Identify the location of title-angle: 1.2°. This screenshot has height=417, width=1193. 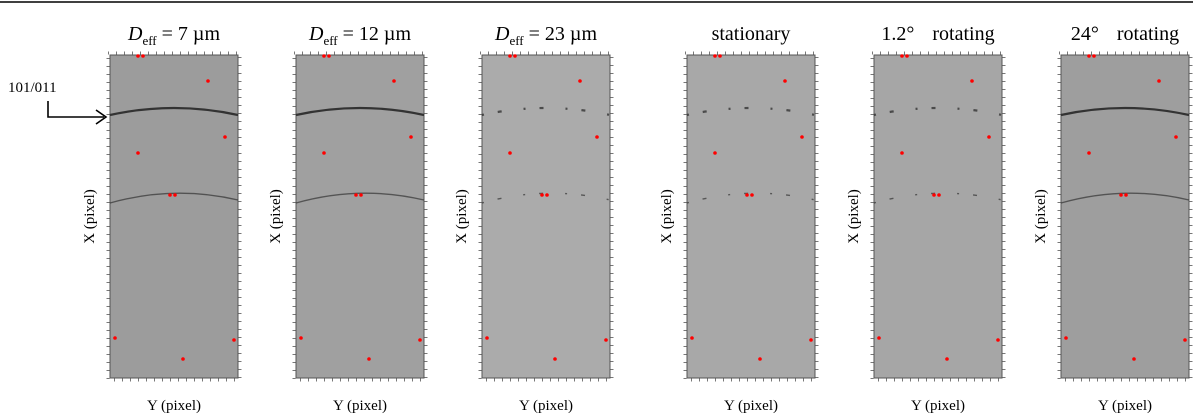
(897, 34).